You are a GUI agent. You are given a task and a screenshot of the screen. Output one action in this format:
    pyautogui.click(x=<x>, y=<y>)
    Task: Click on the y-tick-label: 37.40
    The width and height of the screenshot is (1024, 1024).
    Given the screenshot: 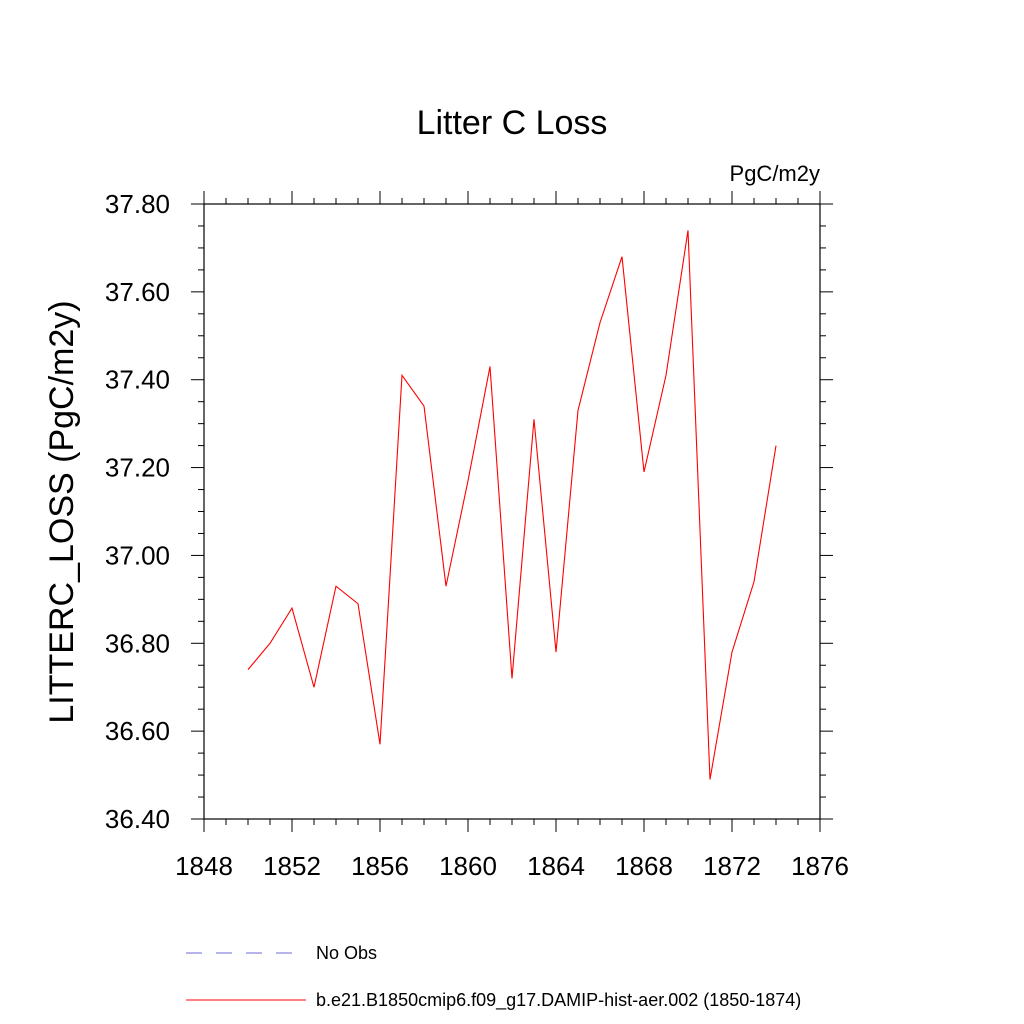 What is the action you would take?
    pyautogui.click(x=137, y=380)
    